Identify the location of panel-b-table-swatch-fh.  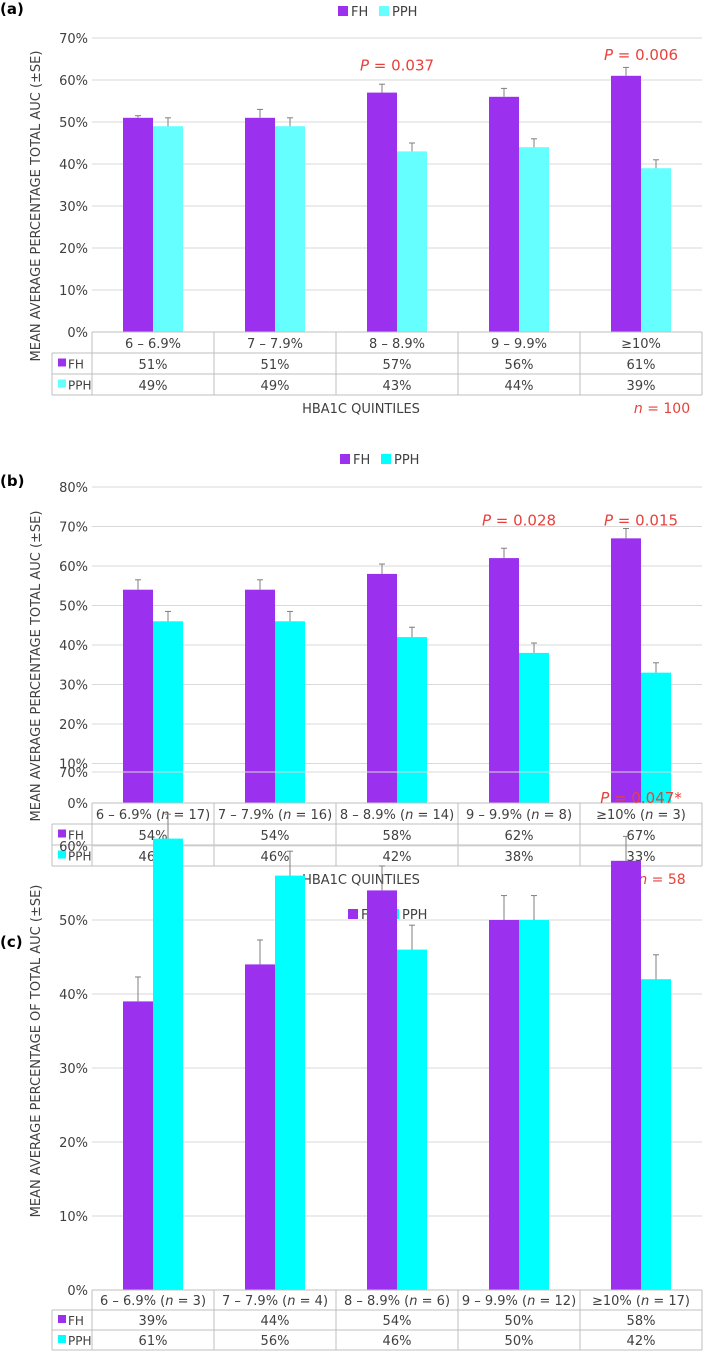
(62, 833).